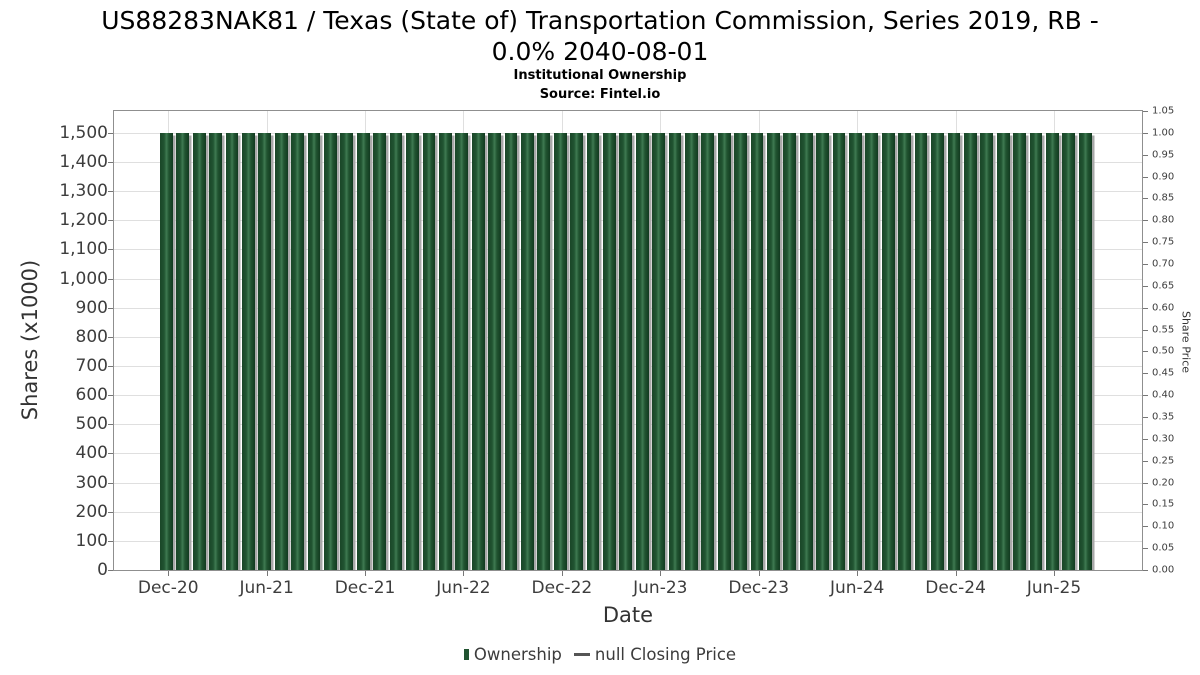 This screenshot has height=675, width=1200. Describe the element at coordinates (562, 588) in the screenshot. I see `x-axis-tick-label: Dec-22` at that location.